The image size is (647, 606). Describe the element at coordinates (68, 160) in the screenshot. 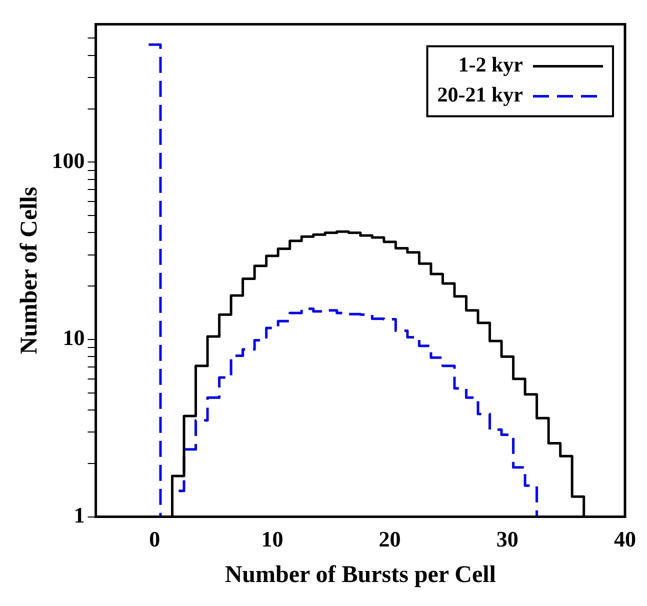

I see `y-tick-label: 100` at that location.